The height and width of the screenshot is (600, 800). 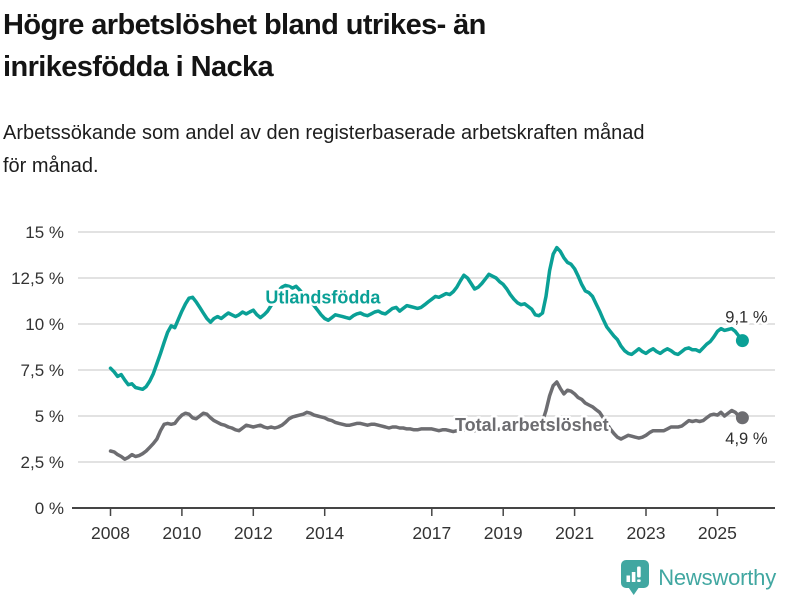 I want to click on x-tick-label: 2017, so click(x=431, y=533).